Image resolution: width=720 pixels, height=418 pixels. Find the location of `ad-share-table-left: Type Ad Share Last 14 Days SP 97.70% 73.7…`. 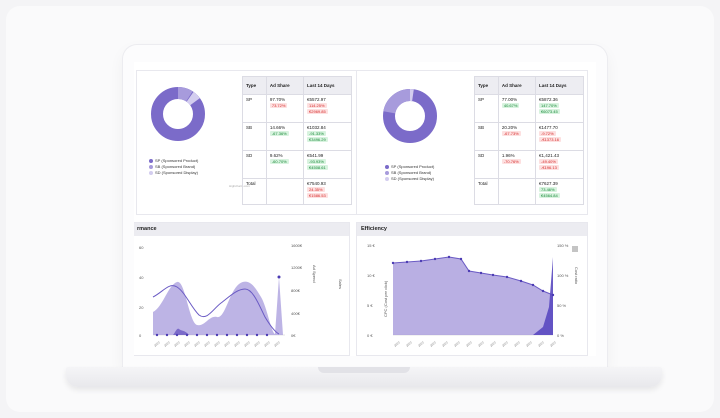

ad-share-table-left: Type Ad Share Last 14 Days SP 97.70% 73.7… is located at coordinates (297, 140).